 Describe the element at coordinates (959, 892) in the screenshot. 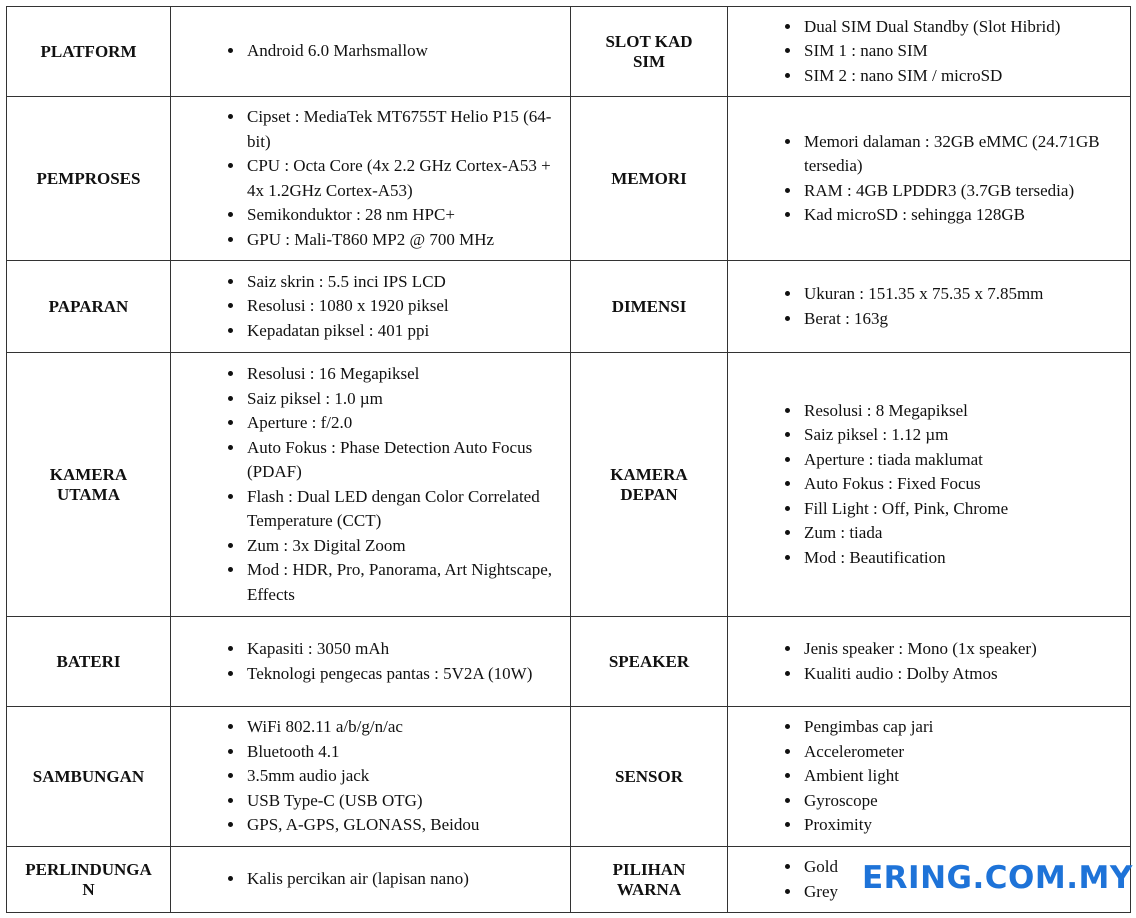

I see `bullet-item: Grey` at that location.